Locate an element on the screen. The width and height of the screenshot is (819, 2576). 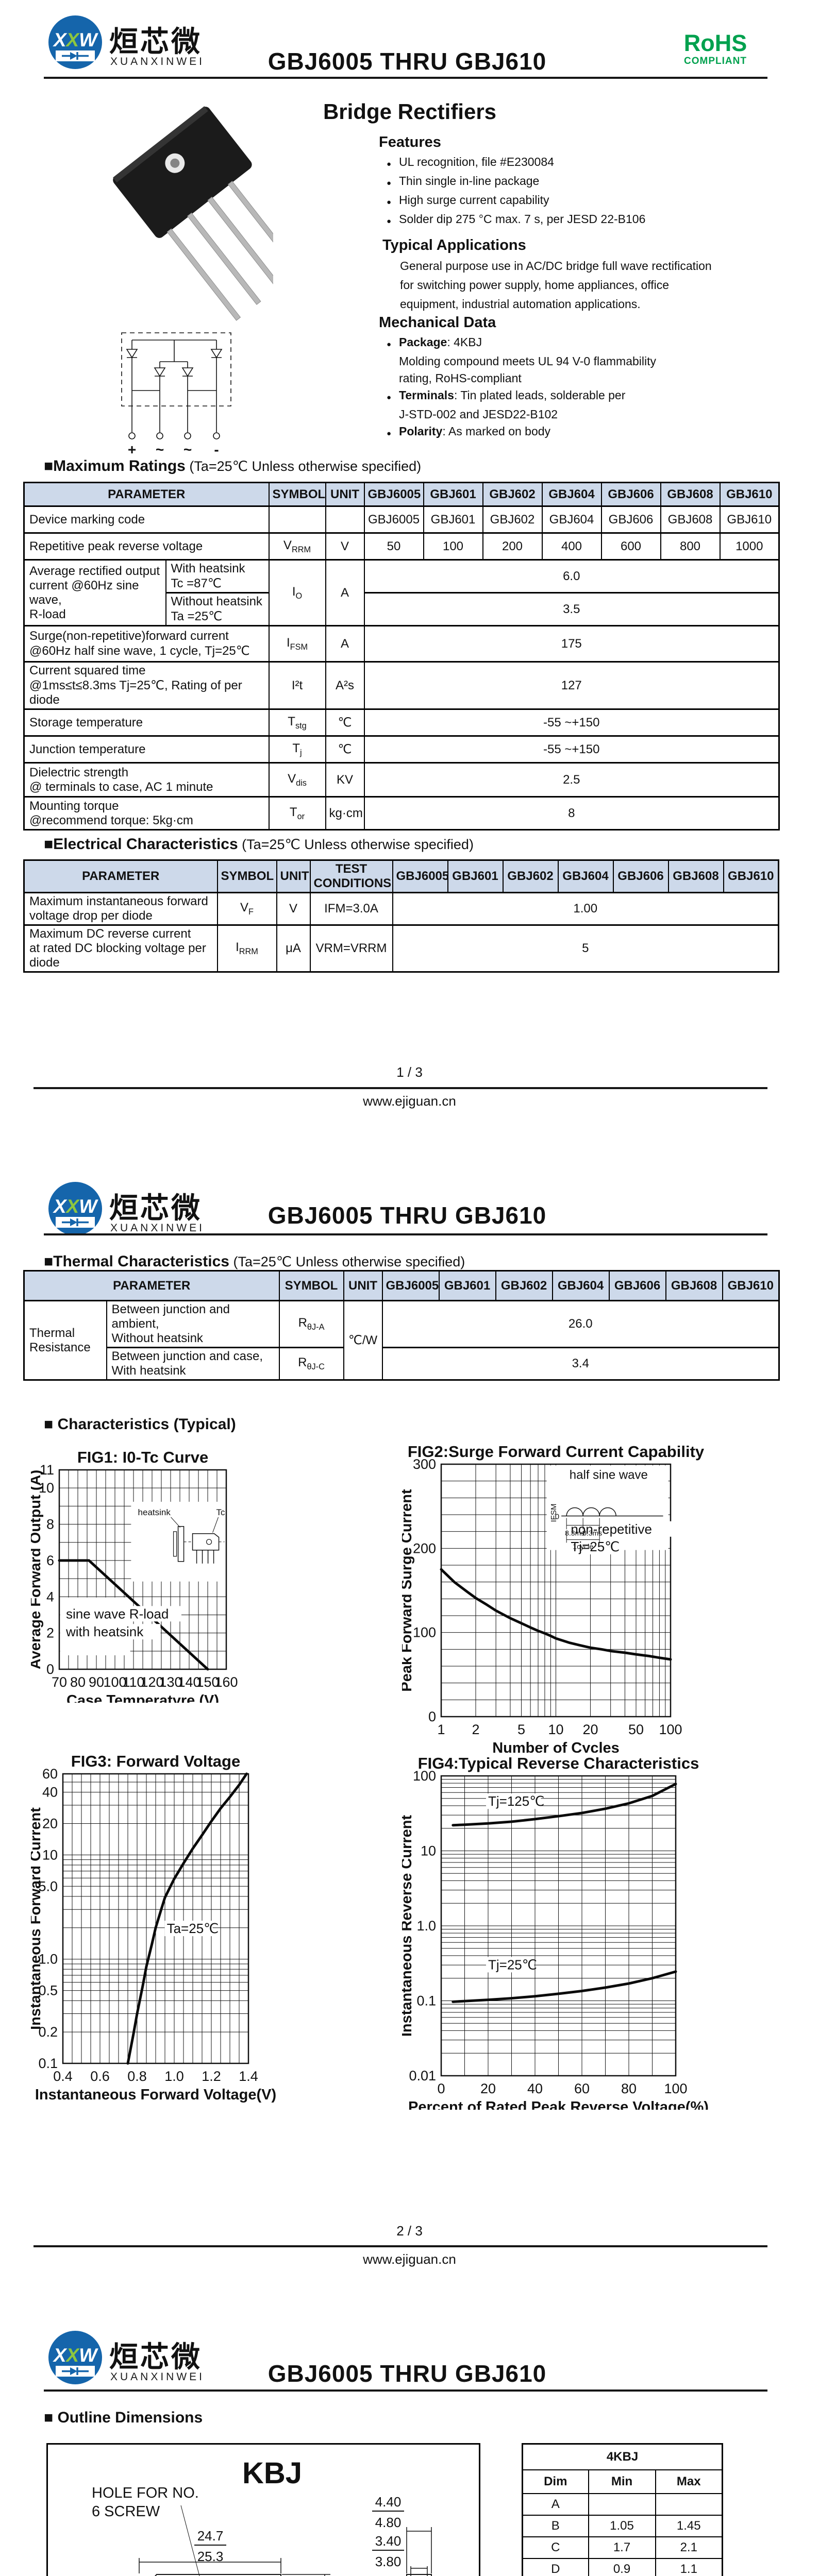
mech-text: : Tin plated leads, solderable per is located at coordinates (540, 395).